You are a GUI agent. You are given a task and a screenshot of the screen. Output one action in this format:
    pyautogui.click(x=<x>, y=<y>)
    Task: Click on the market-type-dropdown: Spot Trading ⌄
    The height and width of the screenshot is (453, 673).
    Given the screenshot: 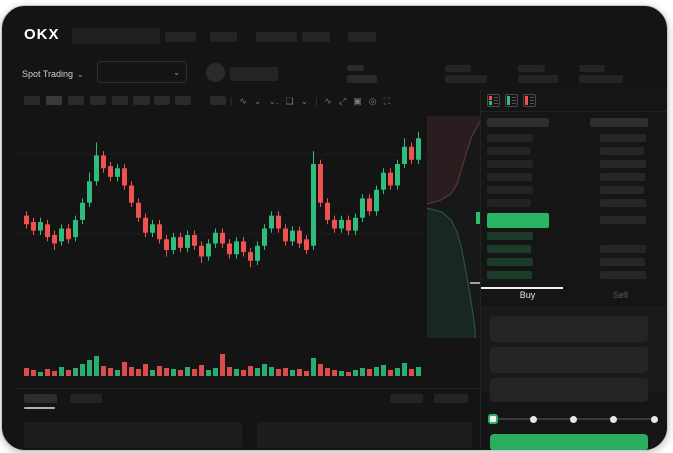 What is the action you would take?
    pyautogui.click(x=53, y=74)
    